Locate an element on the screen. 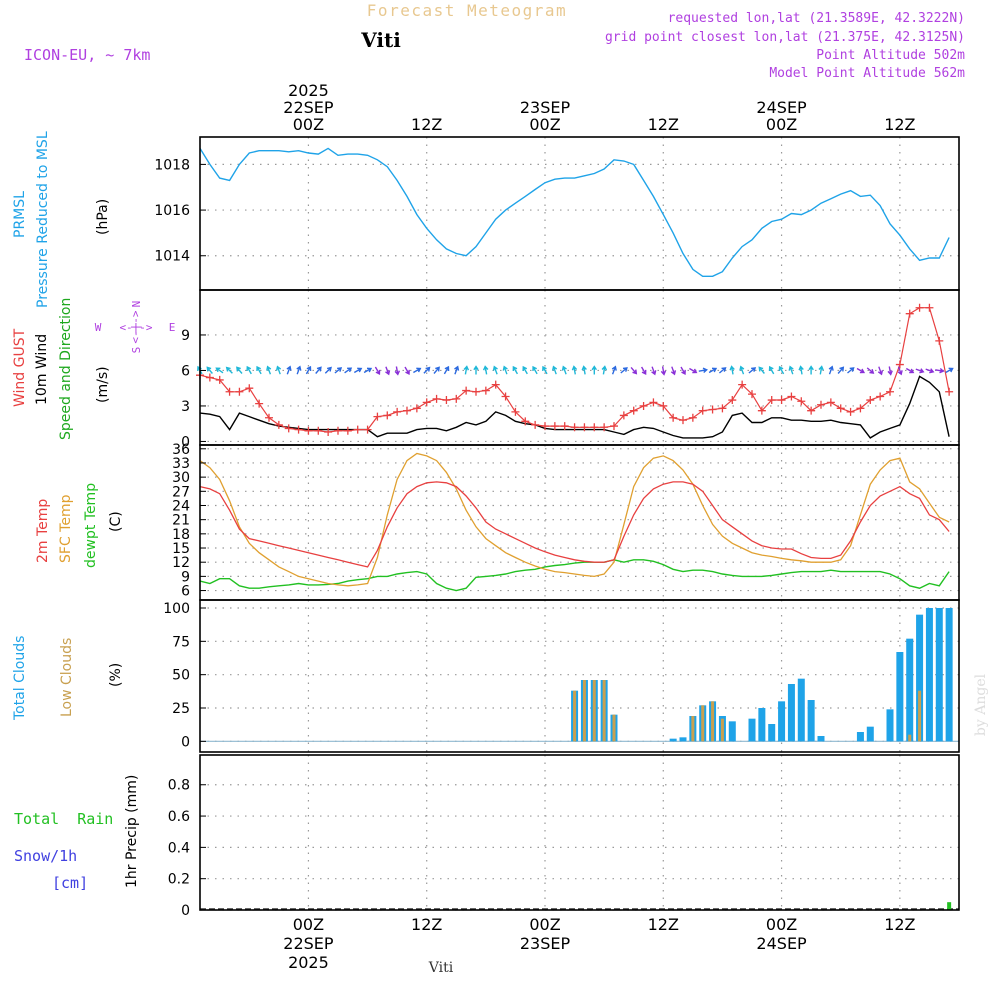  panel-frame-precip is located at coordinates (579, 832).